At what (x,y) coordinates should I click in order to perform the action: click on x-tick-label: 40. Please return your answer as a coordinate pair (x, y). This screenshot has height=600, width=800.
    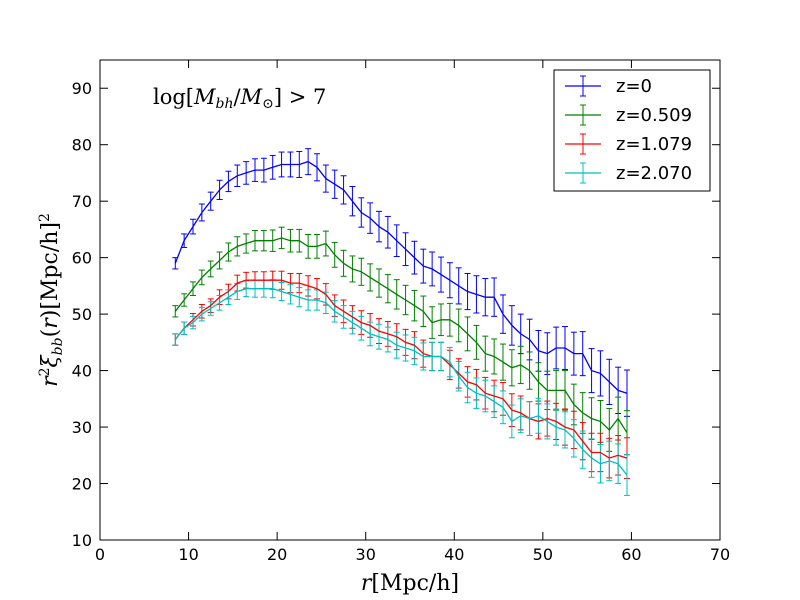
    Looking at the image, I should click on (454, 554).